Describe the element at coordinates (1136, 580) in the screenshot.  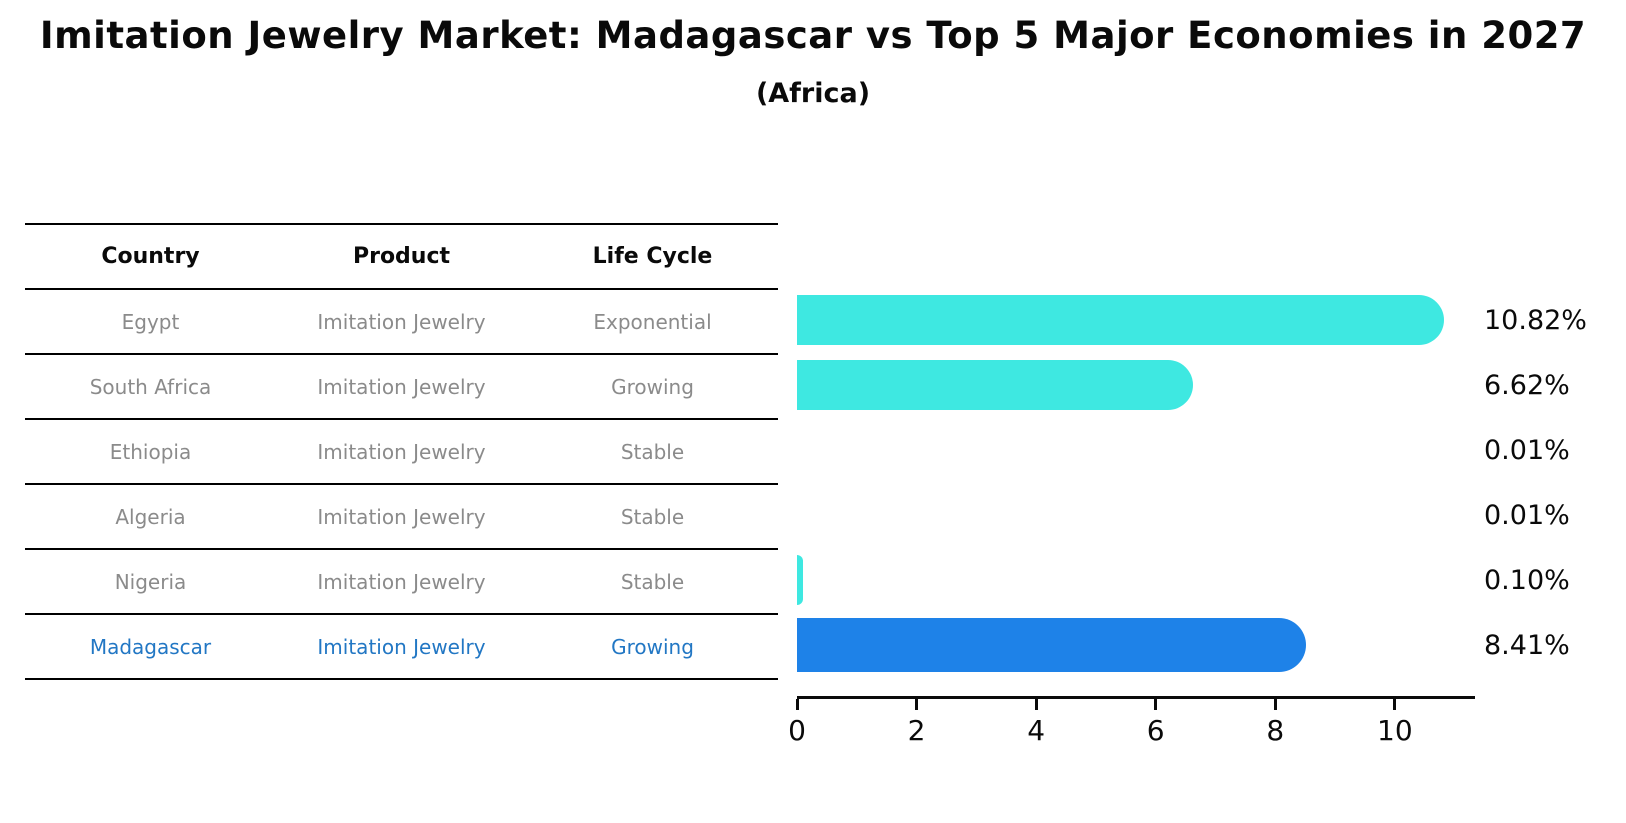
I see `bar-row-nigeria` at that location.